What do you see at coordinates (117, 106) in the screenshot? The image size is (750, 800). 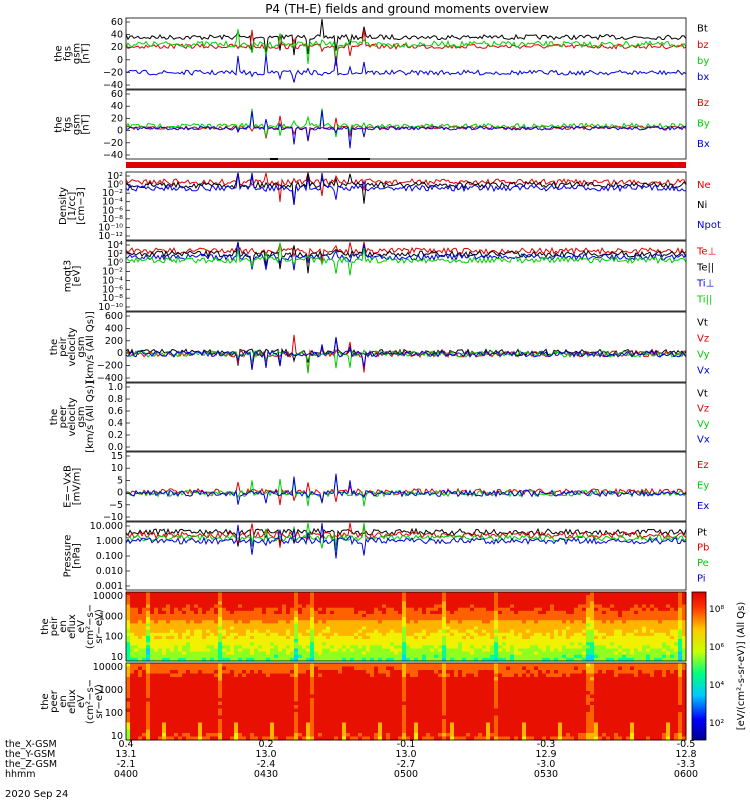 I see `ytick-label: 40` at bounding box center [117, 106].